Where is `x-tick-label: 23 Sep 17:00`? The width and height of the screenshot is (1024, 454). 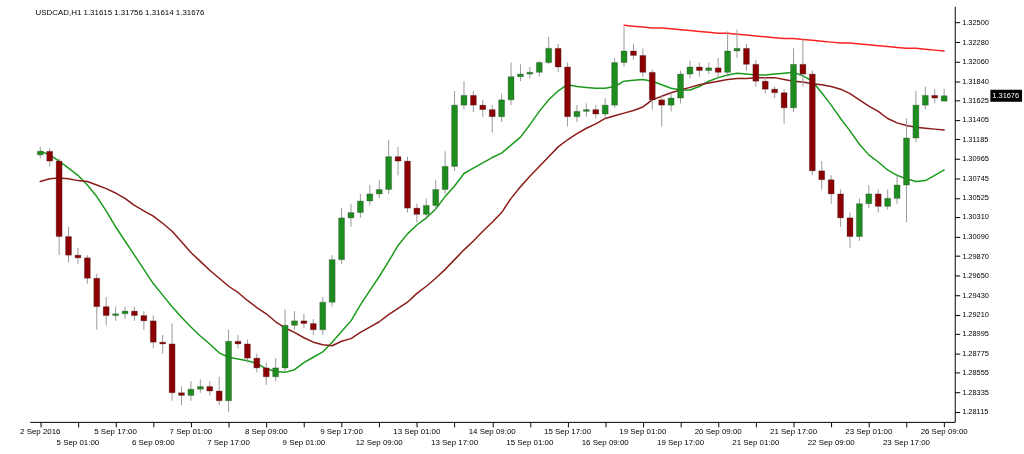 x-tick-label: 23 Sep 17:00 is located at coordinates (906, 442).